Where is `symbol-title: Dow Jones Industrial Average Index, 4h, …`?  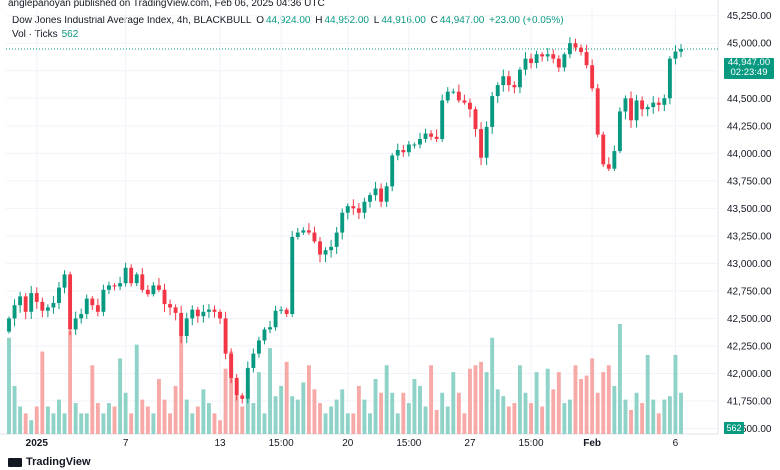 symbol-title: Dow Jones Industrial Average Index, 4h, … is located at coordinates (132, 20).